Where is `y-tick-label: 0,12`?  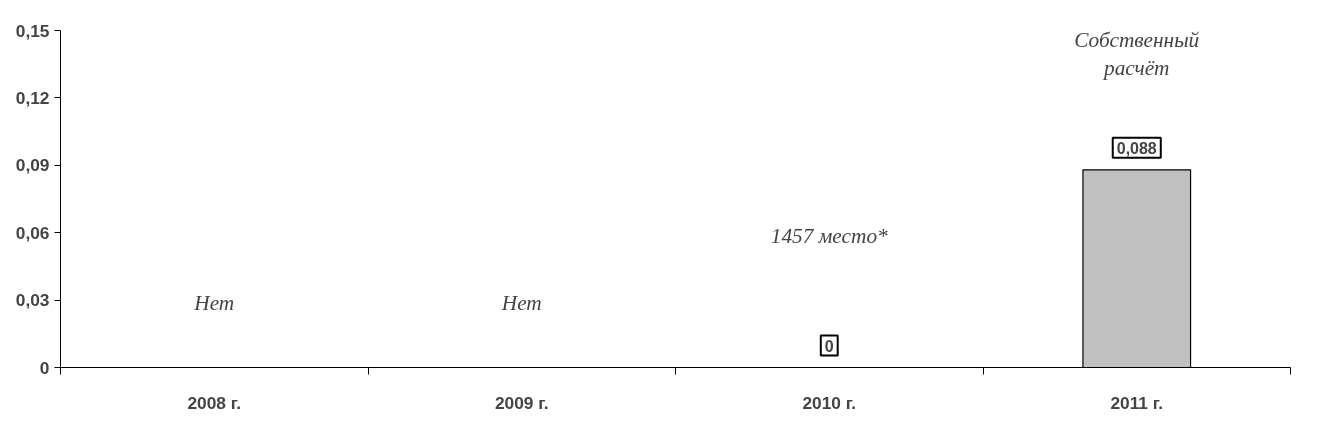
y-tick-label: 0,12 is located at coordinates (32, 97).